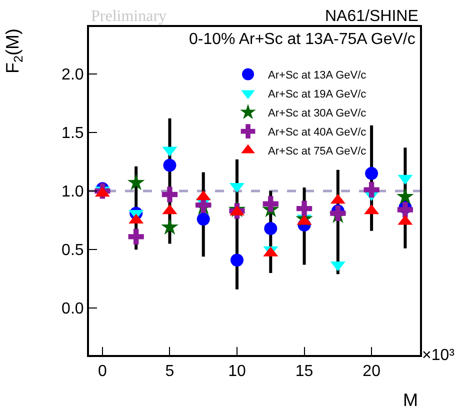 This screenshot has height=415, width=471. Describe the element at coordinates (371, 371) in the screenshot. I see `x-tick-label: 20` at that location.